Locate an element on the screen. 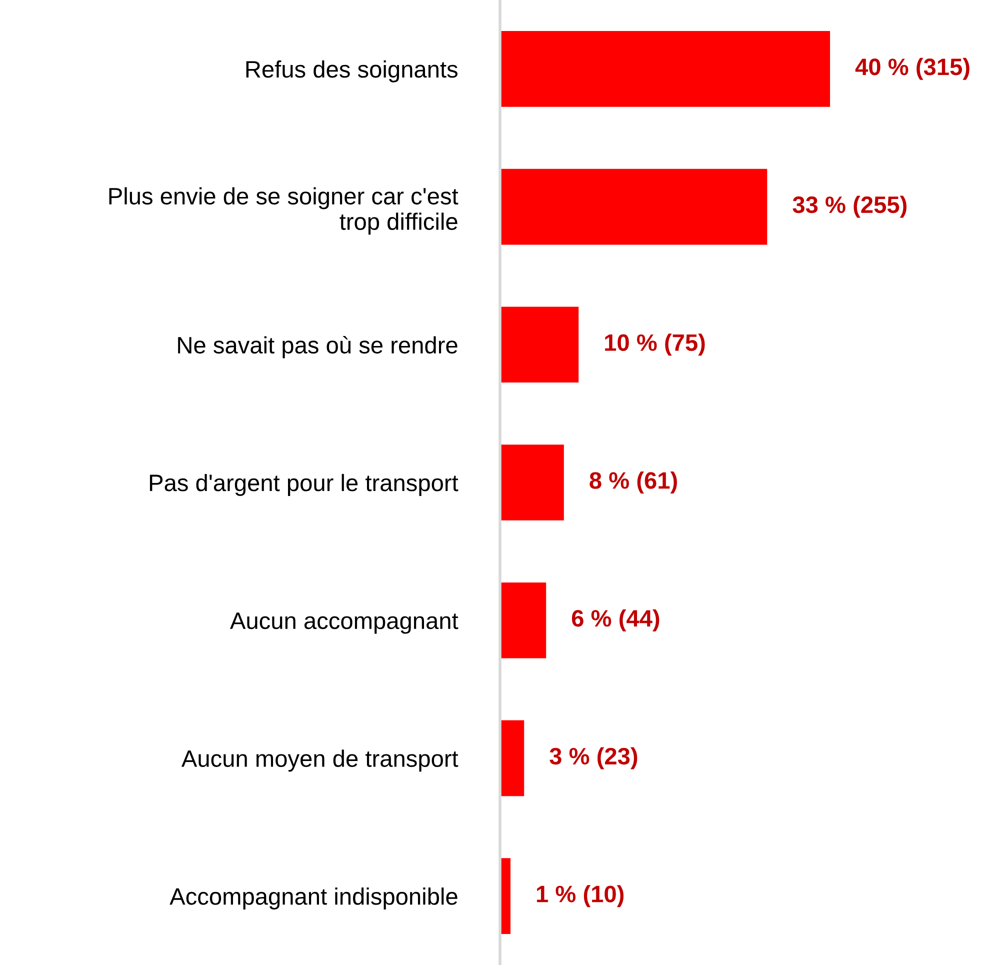  data-label: 1 % (10) is located at coordinates (580, 896).